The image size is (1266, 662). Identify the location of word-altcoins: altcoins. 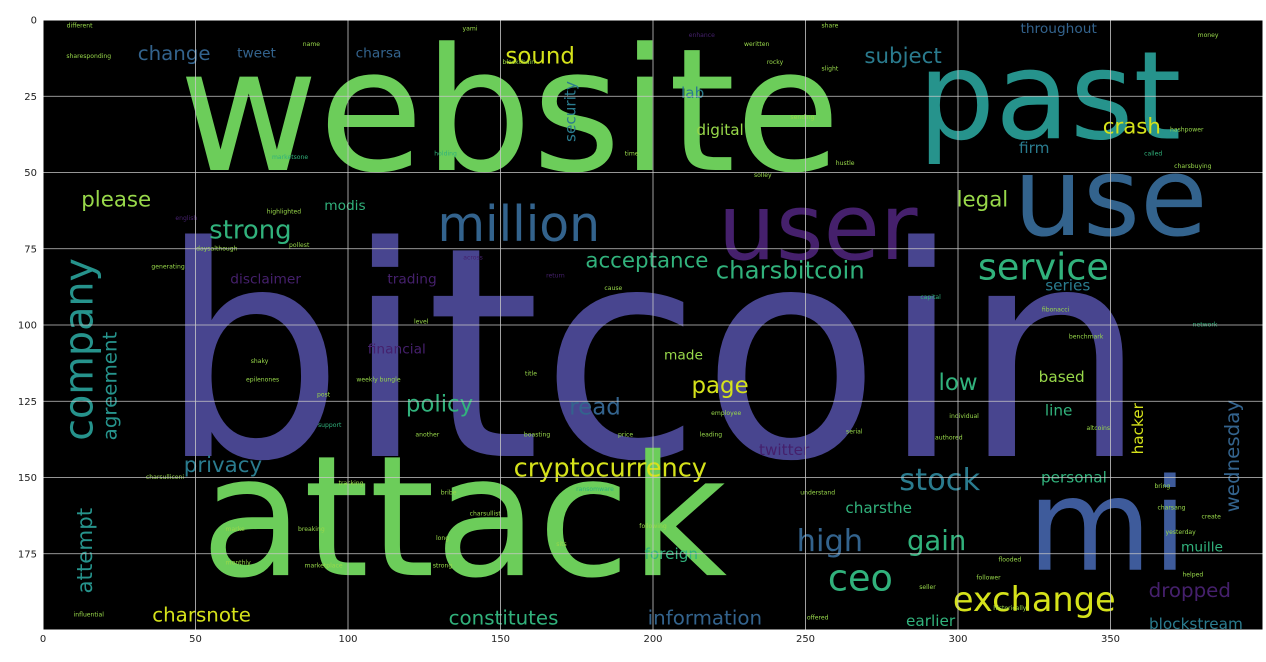
(1098, 428).